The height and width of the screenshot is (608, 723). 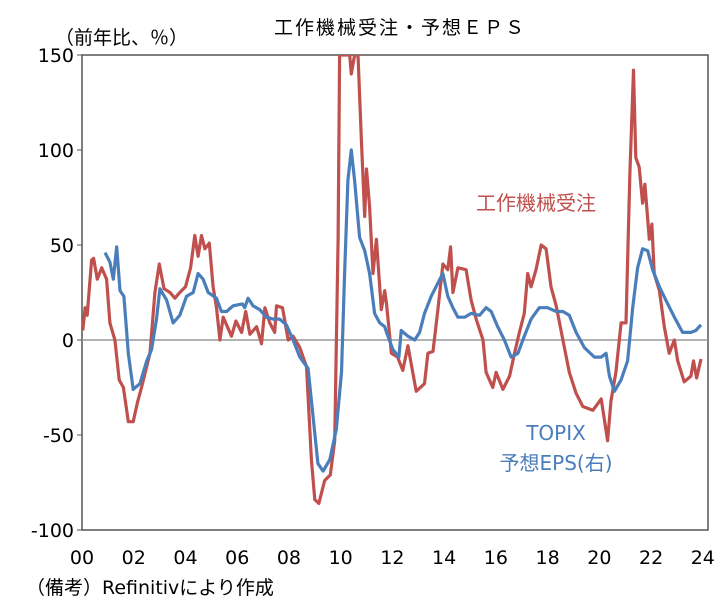 I want to click on y-tick-label: -100, so click(x=52, y=531).